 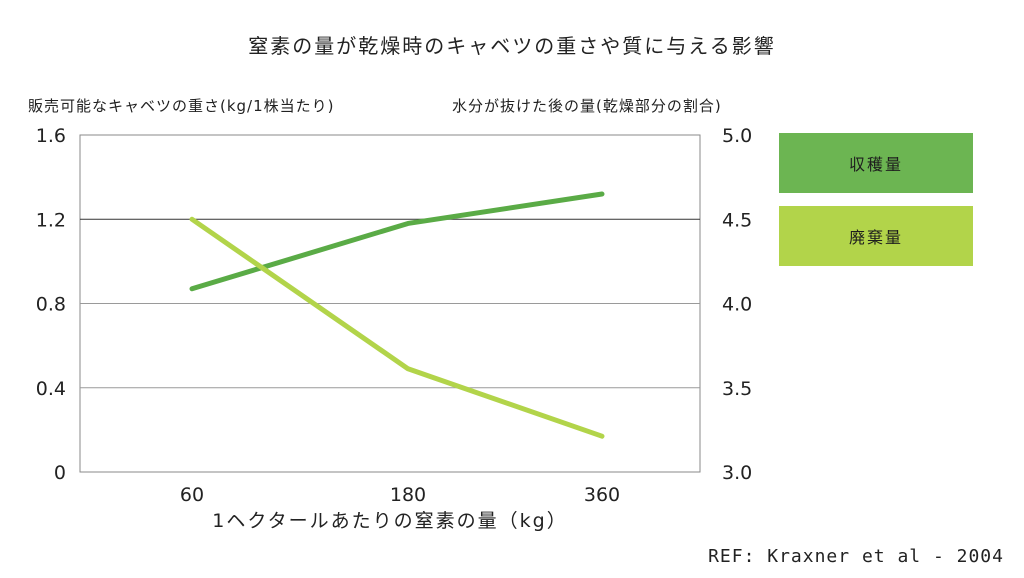 I want to click on y-right-tick-label: 3.5, so click(x=737, y=389).